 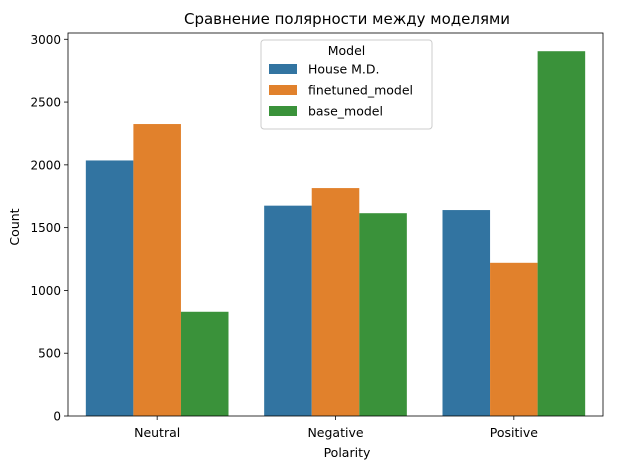 I want to click on y-tick-label: 500, so click(x=49, y=354).